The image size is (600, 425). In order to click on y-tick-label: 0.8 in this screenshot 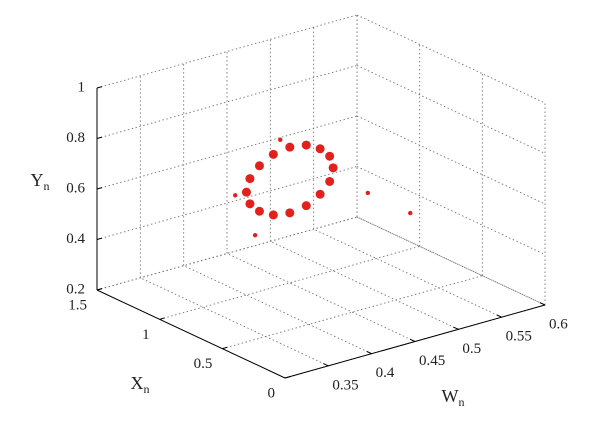, I will do `click(75, 138)`.